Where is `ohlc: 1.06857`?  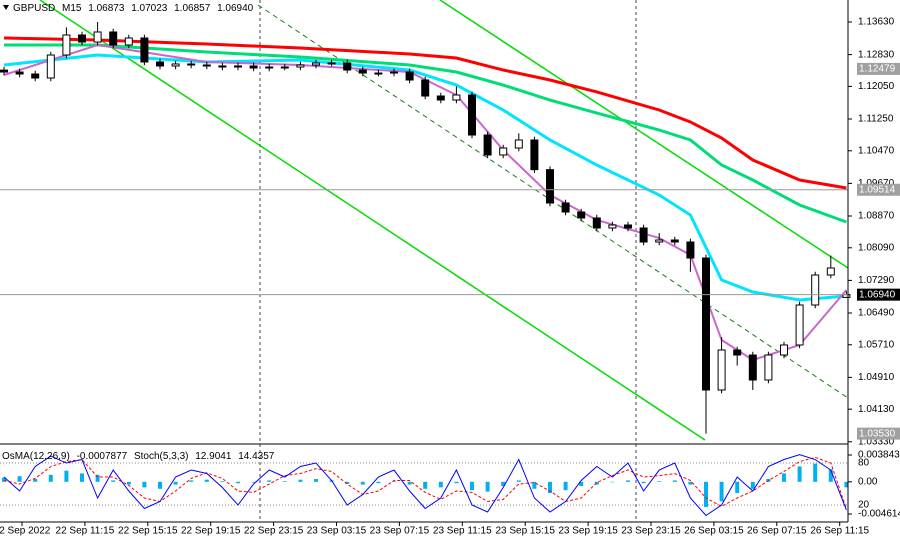
ohlc: 1.06857 is located at coordinates (192, 8).